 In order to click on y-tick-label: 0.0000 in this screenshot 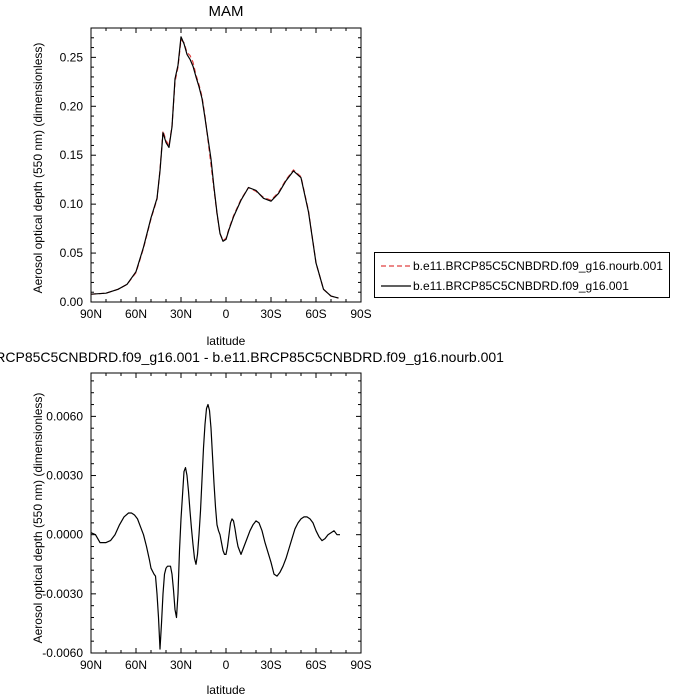, I will do `click(64, 535)`.